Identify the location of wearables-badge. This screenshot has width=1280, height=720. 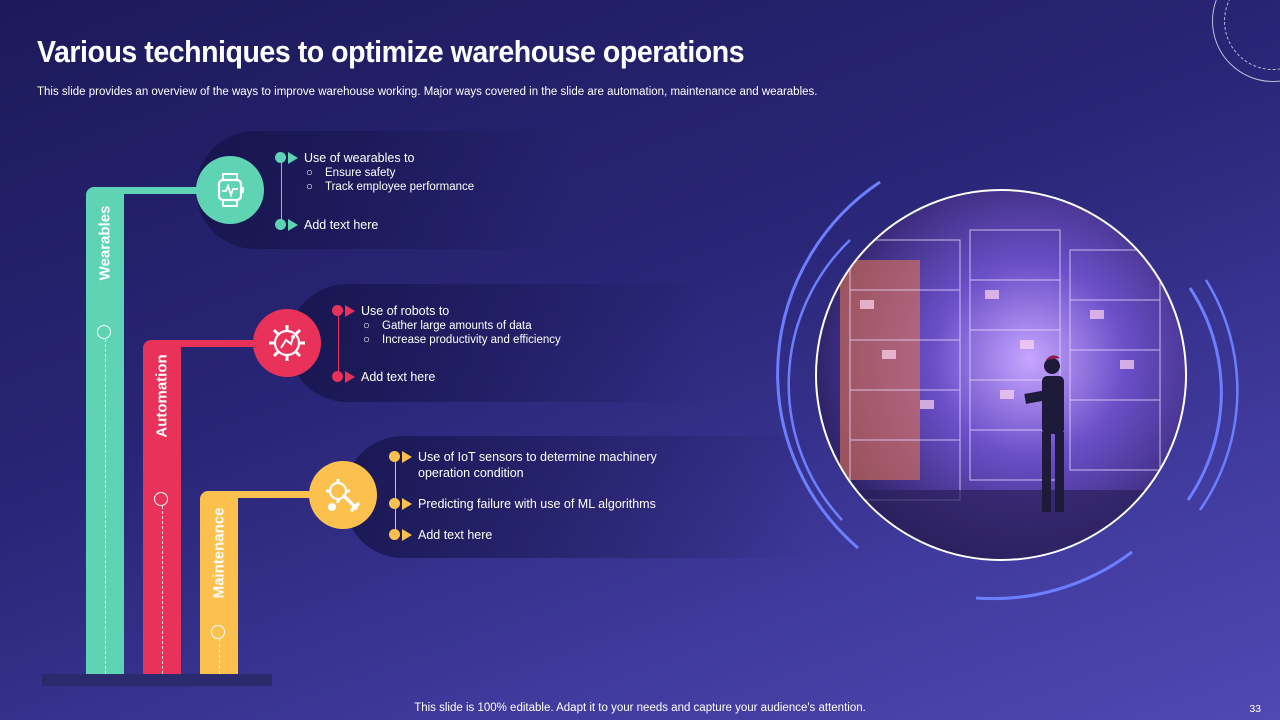
(230, 190).